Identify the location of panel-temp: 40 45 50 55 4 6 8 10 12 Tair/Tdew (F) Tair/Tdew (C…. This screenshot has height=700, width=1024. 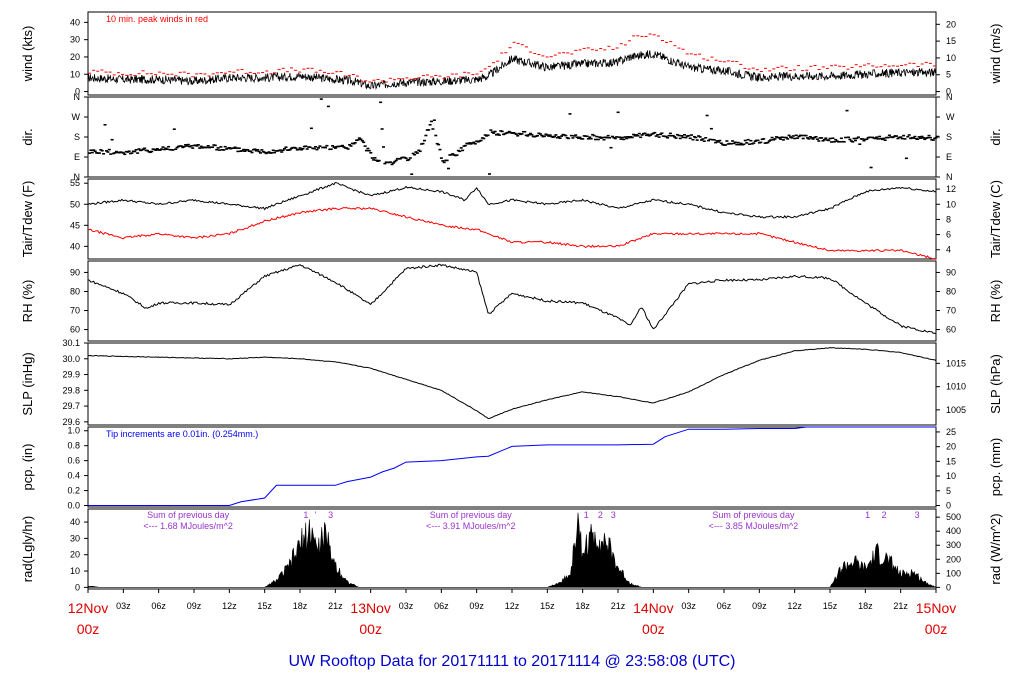
(511, 219).